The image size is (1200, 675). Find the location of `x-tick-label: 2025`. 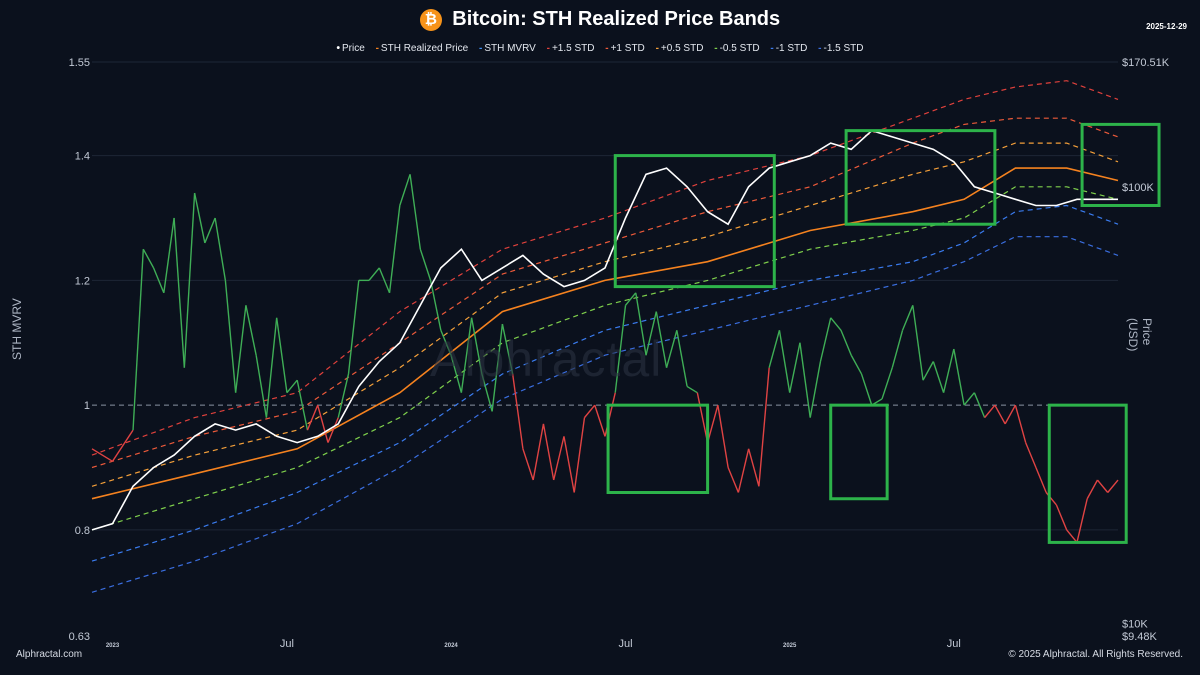

x-tick-label: 2025 is located at coordinates (790, 646).